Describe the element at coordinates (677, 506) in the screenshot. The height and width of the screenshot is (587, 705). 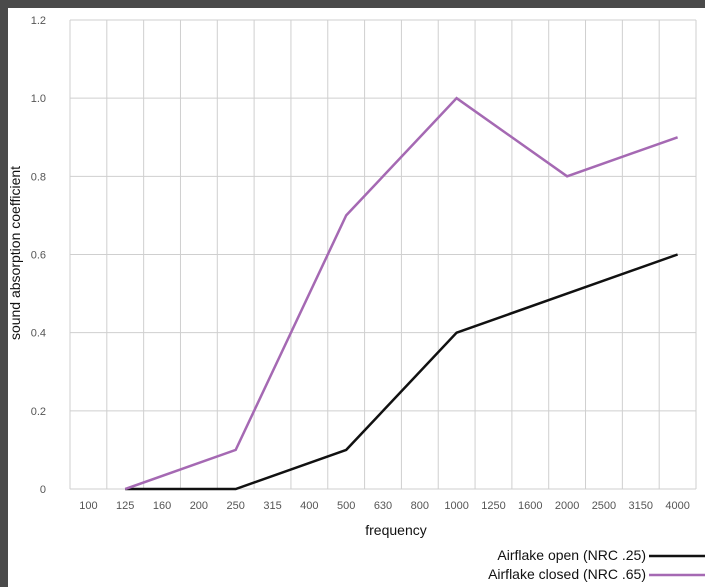
I see `x-tick-label: 4000` at that location.